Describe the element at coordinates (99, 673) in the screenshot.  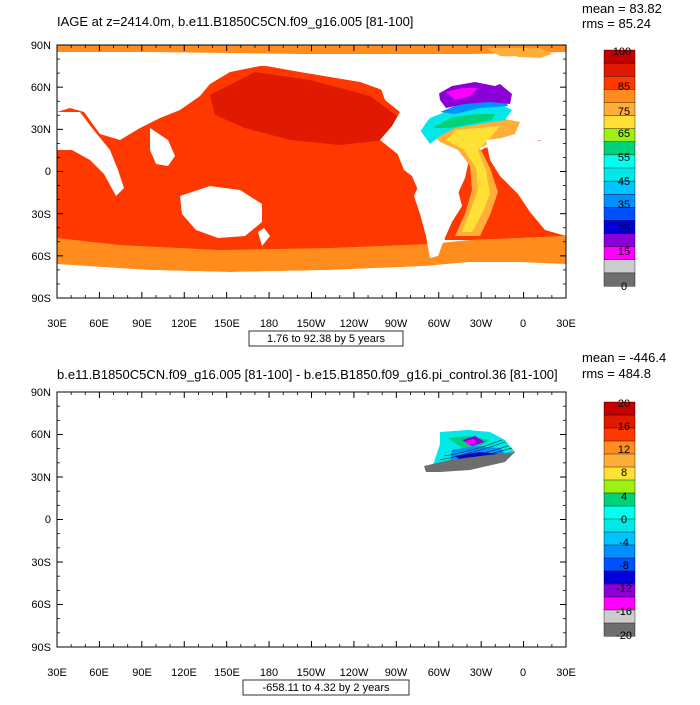
I see `p2-xtick-60e: 60E` at that location.